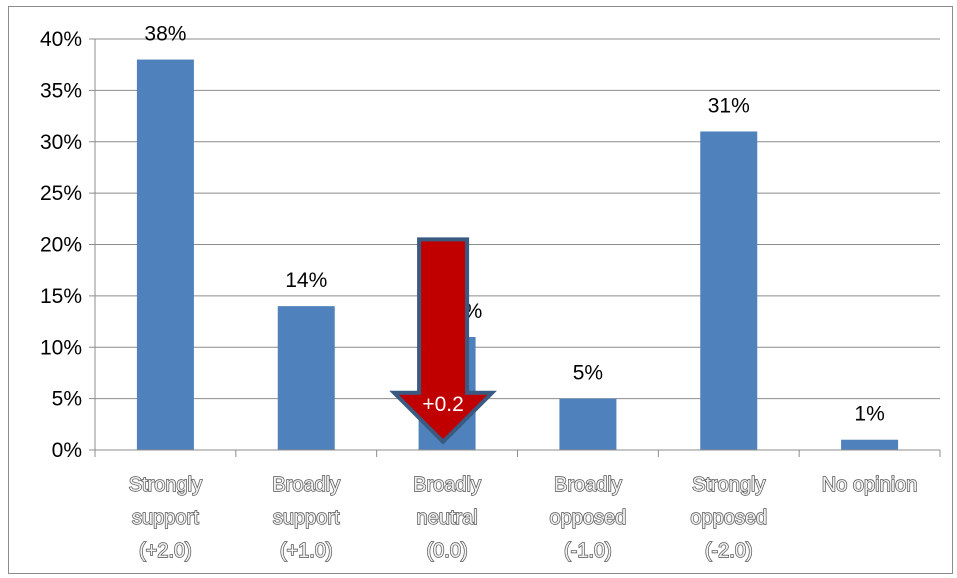 This screenshot has height=578, width=957. Describe the element at coordinates (61, 347) in the screenshot. I see `y-tick-label: 10%` at that location.